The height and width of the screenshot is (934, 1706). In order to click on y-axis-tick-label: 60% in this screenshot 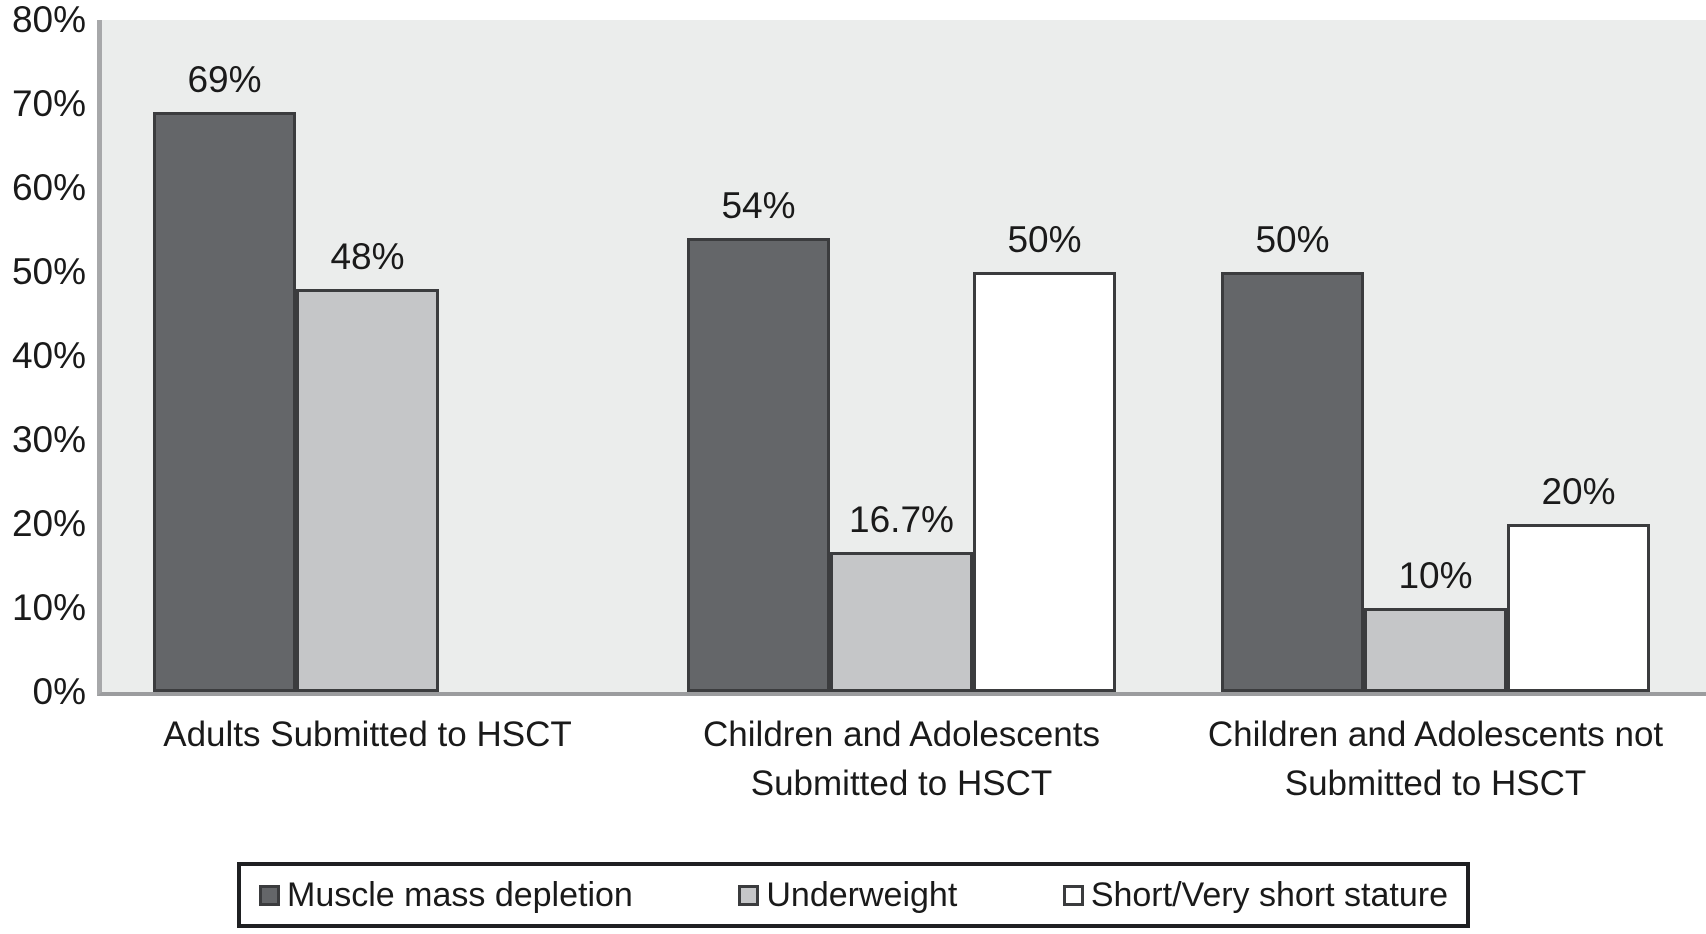, I will do `click(48, 187)`.